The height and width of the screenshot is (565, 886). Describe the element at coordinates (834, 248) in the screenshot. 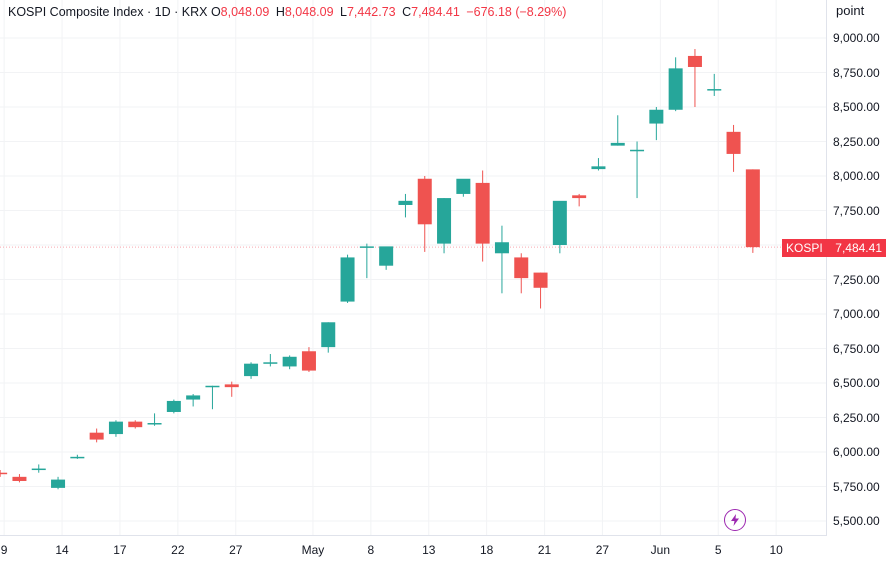

I see `last-price-badge: KOSPI 7,484.41` at that location.